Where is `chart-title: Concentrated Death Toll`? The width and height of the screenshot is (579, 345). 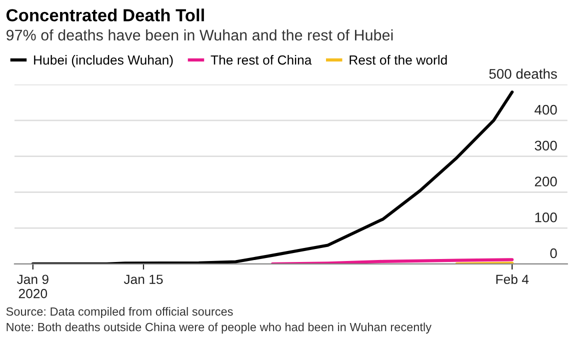 chart-title: Concentrated Death Toll is located at coordinates (105, 15).